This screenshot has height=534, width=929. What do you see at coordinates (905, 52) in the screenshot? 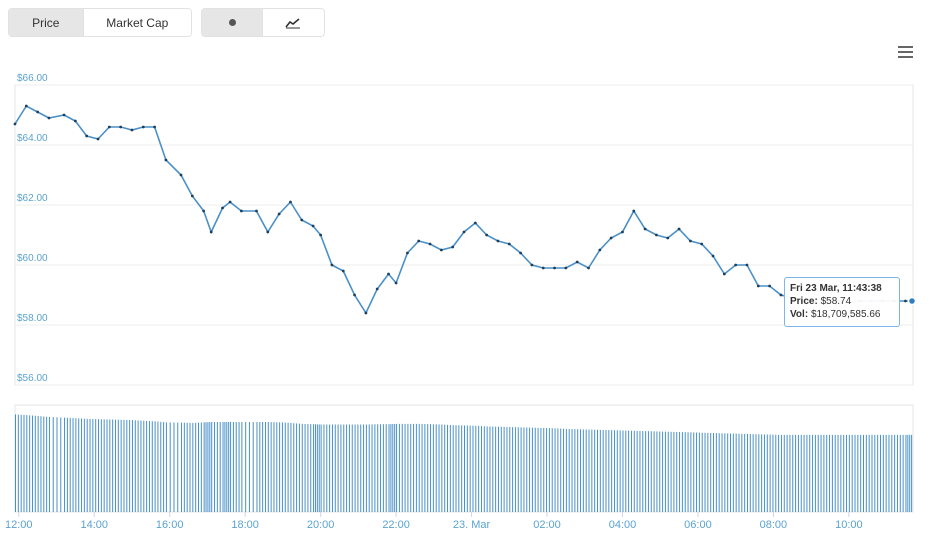
I see `menu-icon` at bounding box center [905, 52].